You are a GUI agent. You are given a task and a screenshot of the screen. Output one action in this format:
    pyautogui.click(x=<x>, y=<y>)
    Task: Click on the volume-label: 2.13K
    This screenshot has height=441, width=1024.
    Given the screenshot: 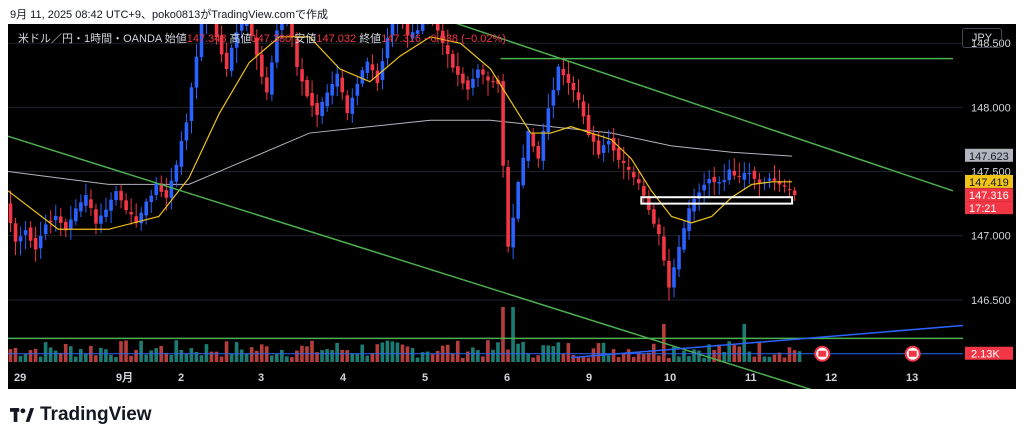 What is the action you would take?
    pyautogui.click(x=985, y=355)
    